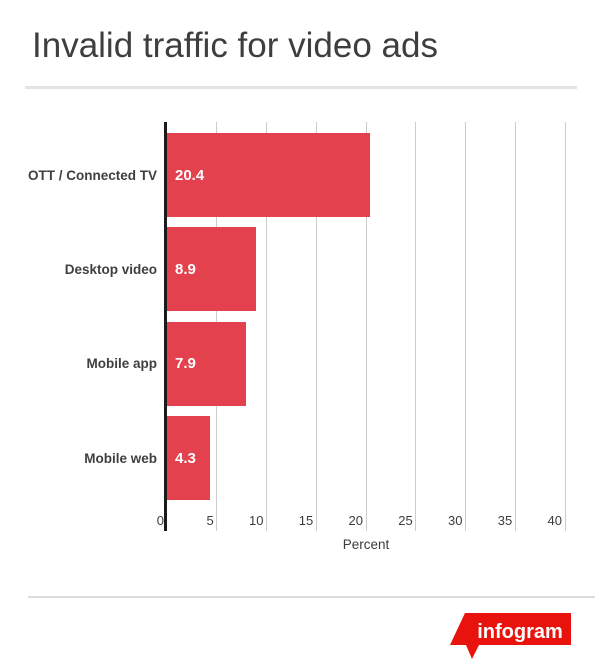 This screenshot has height=664, width=600. What do you see at coordinates (206, 363) in the screenshot?
I see `bar-mobile-app: 7.9` at bounding box center [206, 363].